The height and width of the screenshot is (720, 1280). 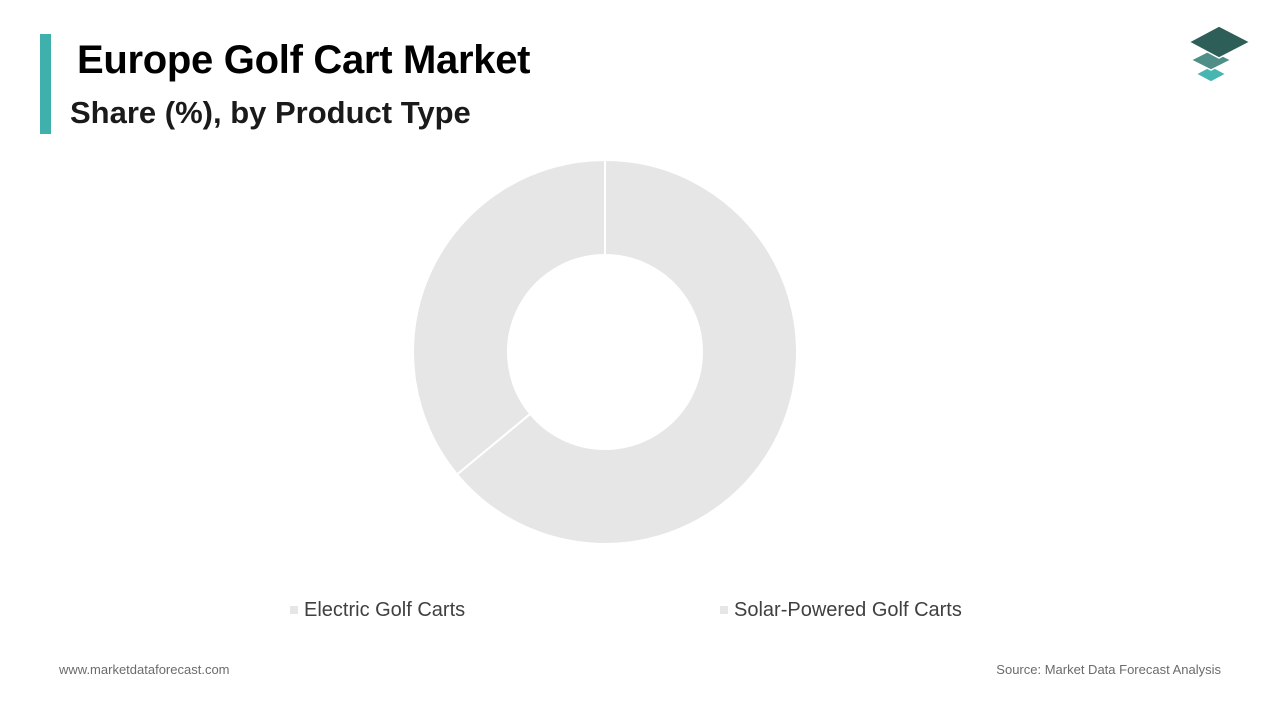 What do you see at coordinates (1108, 669) in the screenshot?
I see `footer-source: Source: Market Data Forecast Analysis` at bounding box center [1108, 669].